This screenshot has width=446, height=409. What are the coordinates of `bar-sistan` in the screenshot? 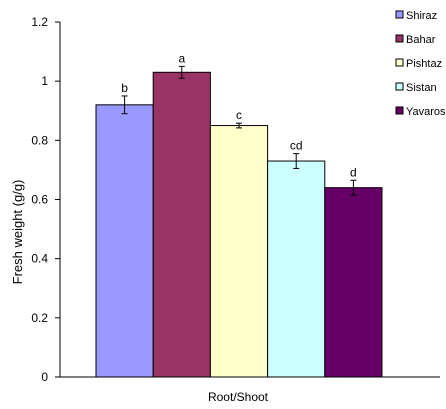 It's located at (296, 269).